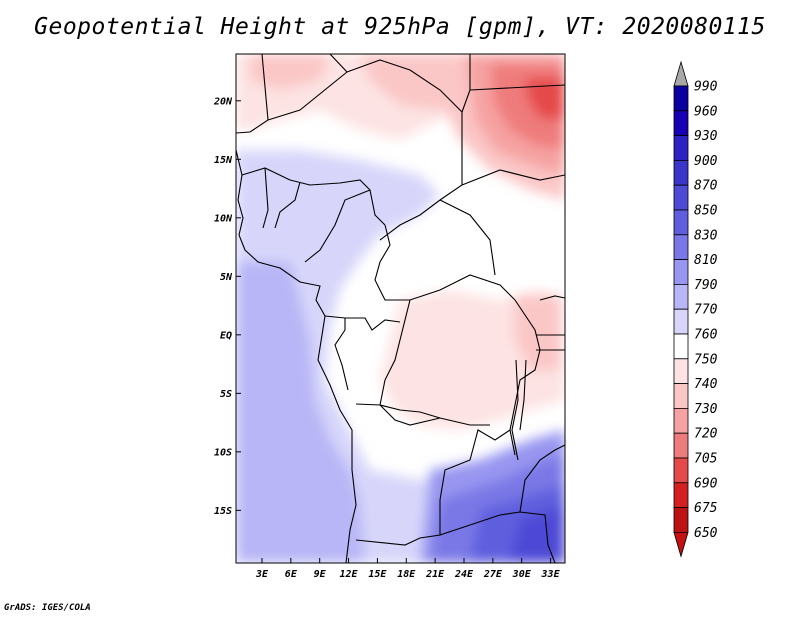 This screenshot has width=800, height=618. I want to click on colorbar-label: 810, so click(706, 260).